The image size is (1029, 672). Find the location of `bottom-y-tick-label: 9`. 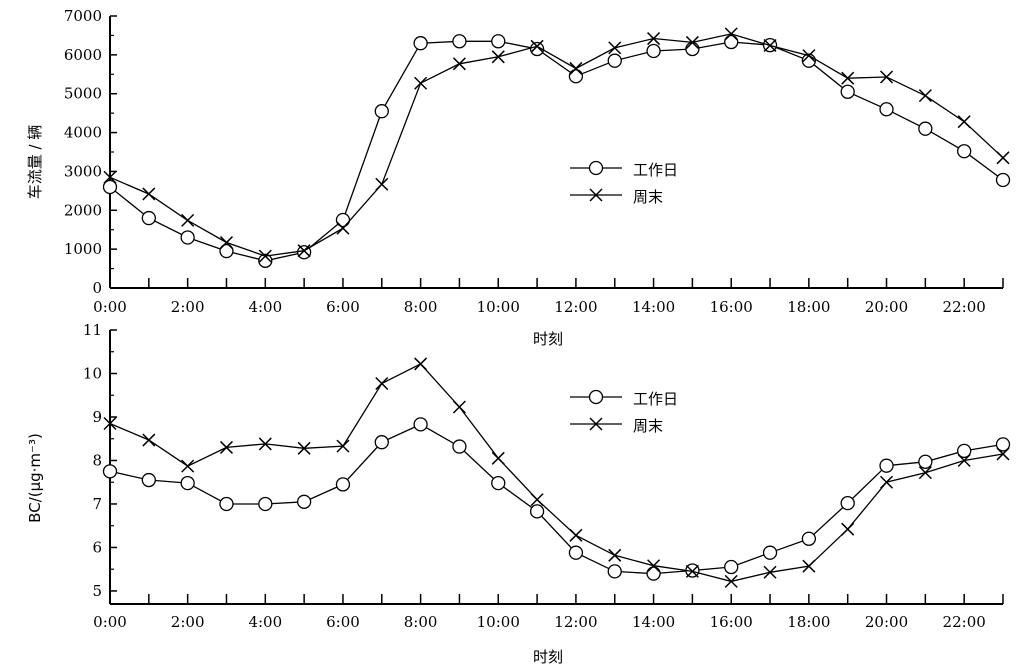

bottom-y-tick-label: 9 is located at coordinates (97, 417).